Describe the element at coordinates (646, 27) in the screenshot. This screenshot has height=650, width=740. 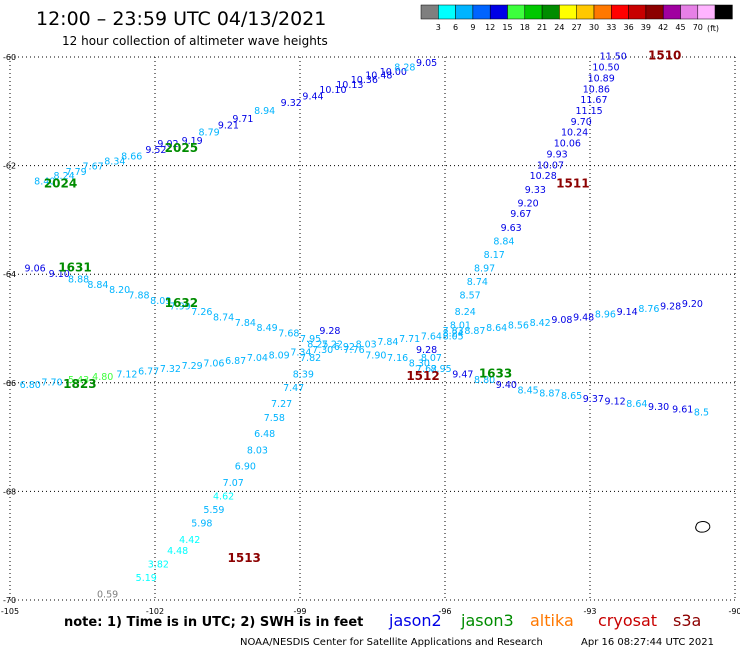
I see `colorbar-tick-label: 39` at that location.